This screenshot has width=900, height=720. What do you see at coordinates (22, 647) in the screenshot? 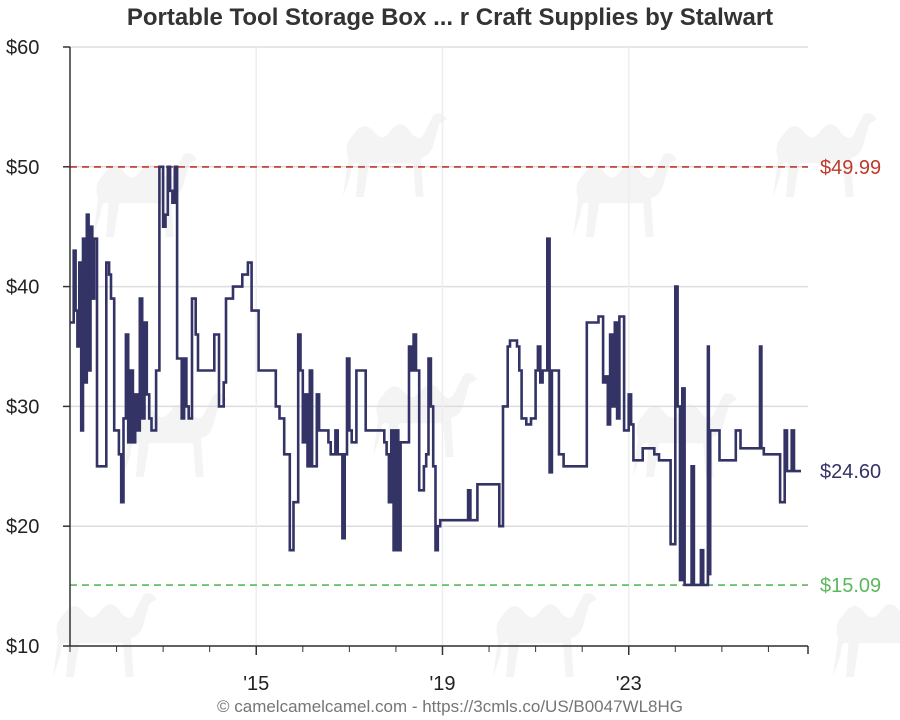
I see `y-tick-label: $10` at bounding box center [22, 647].